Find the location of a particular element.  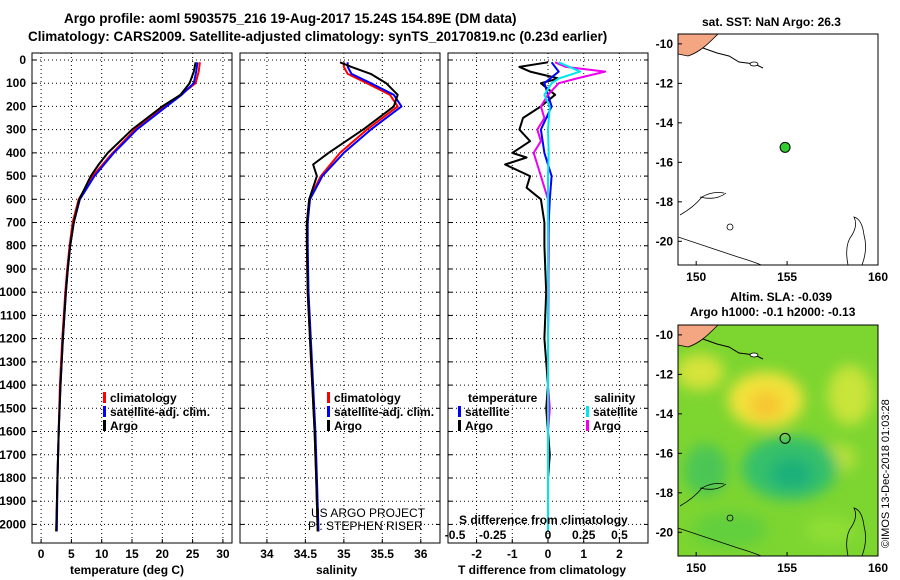

depth-tick-label: 300 is located at coordinates (16, 130).